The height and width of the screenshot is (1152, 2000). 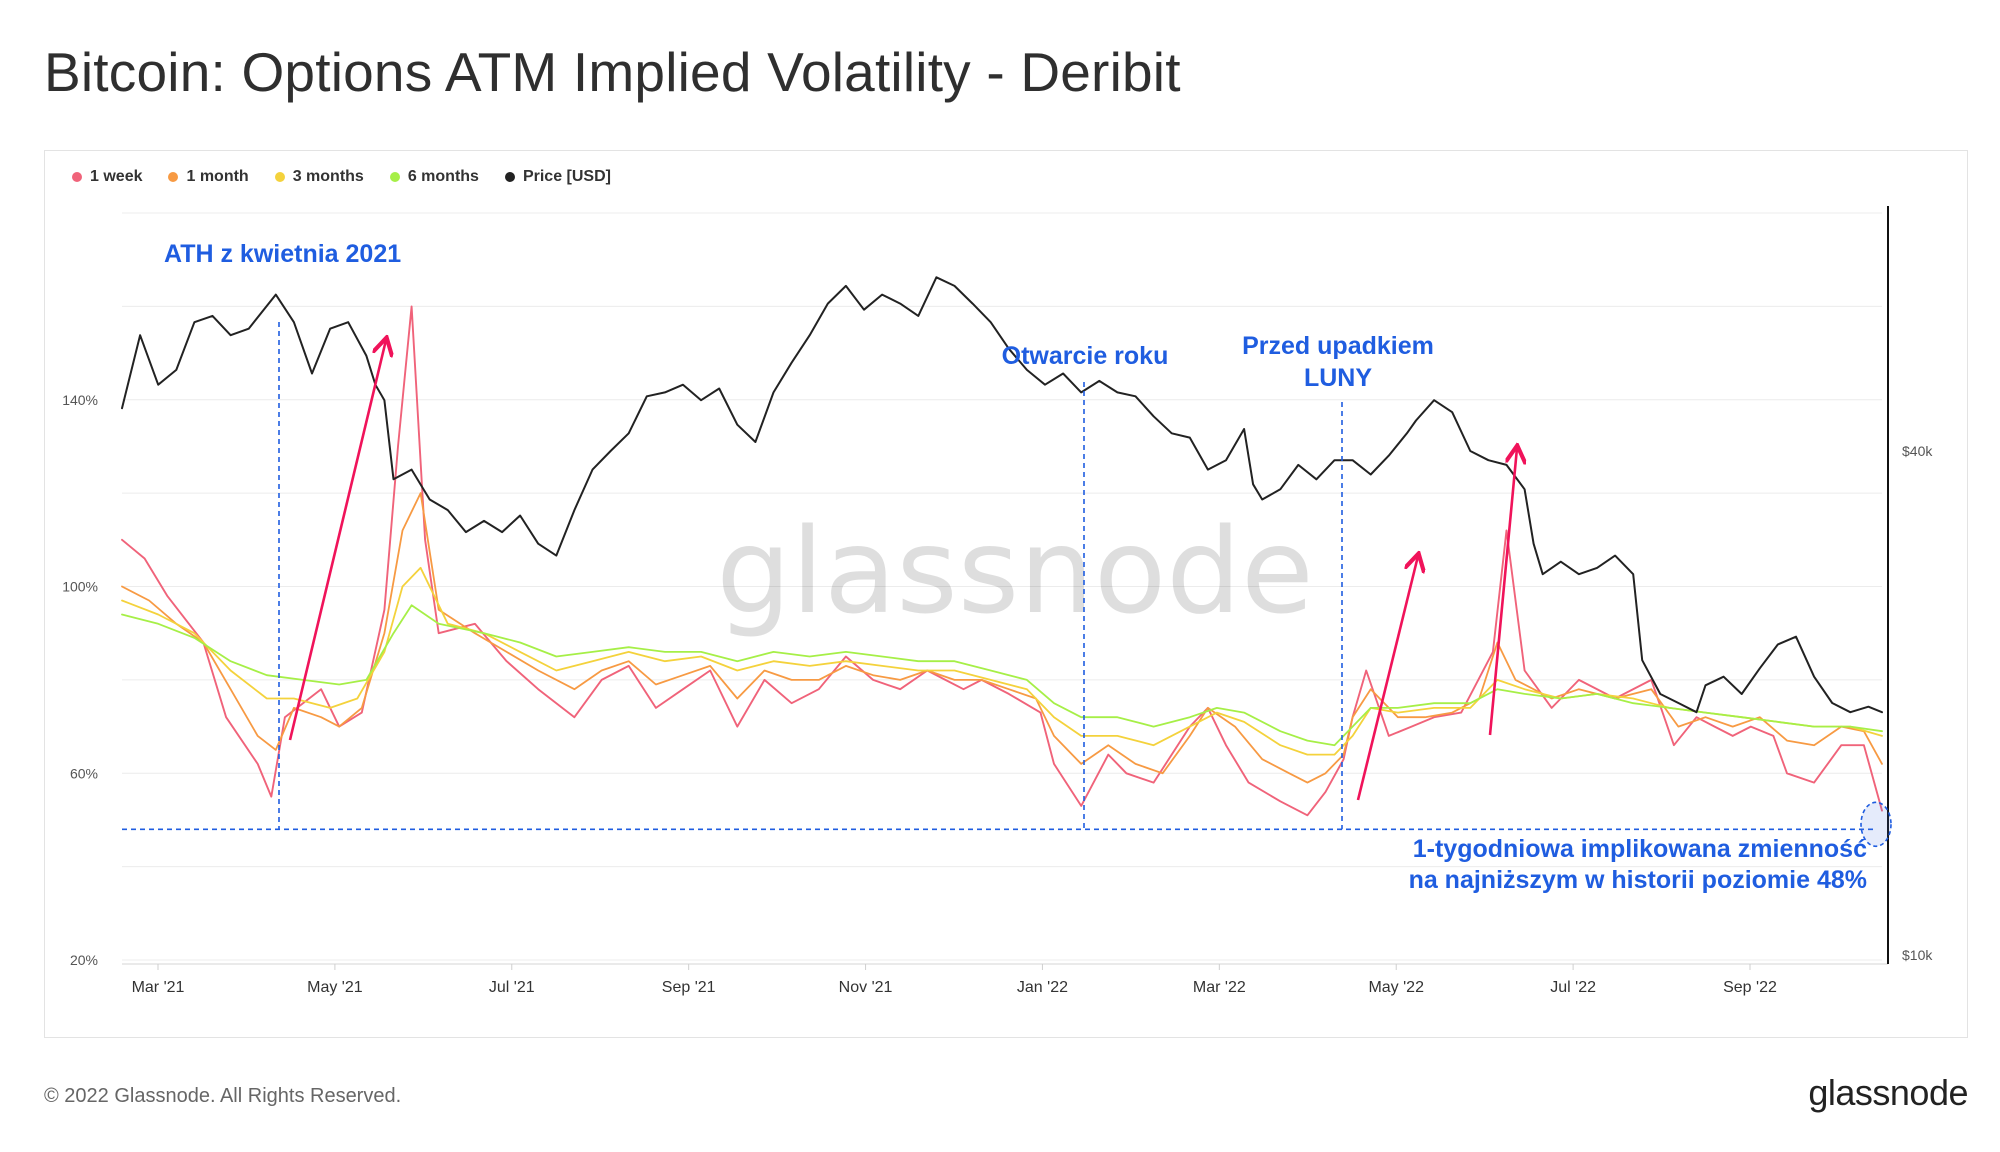 What do you see at coordinates (394, 177) in the screenshot?
I see `legend-dot-6-months` at bounding box center [394, 177].